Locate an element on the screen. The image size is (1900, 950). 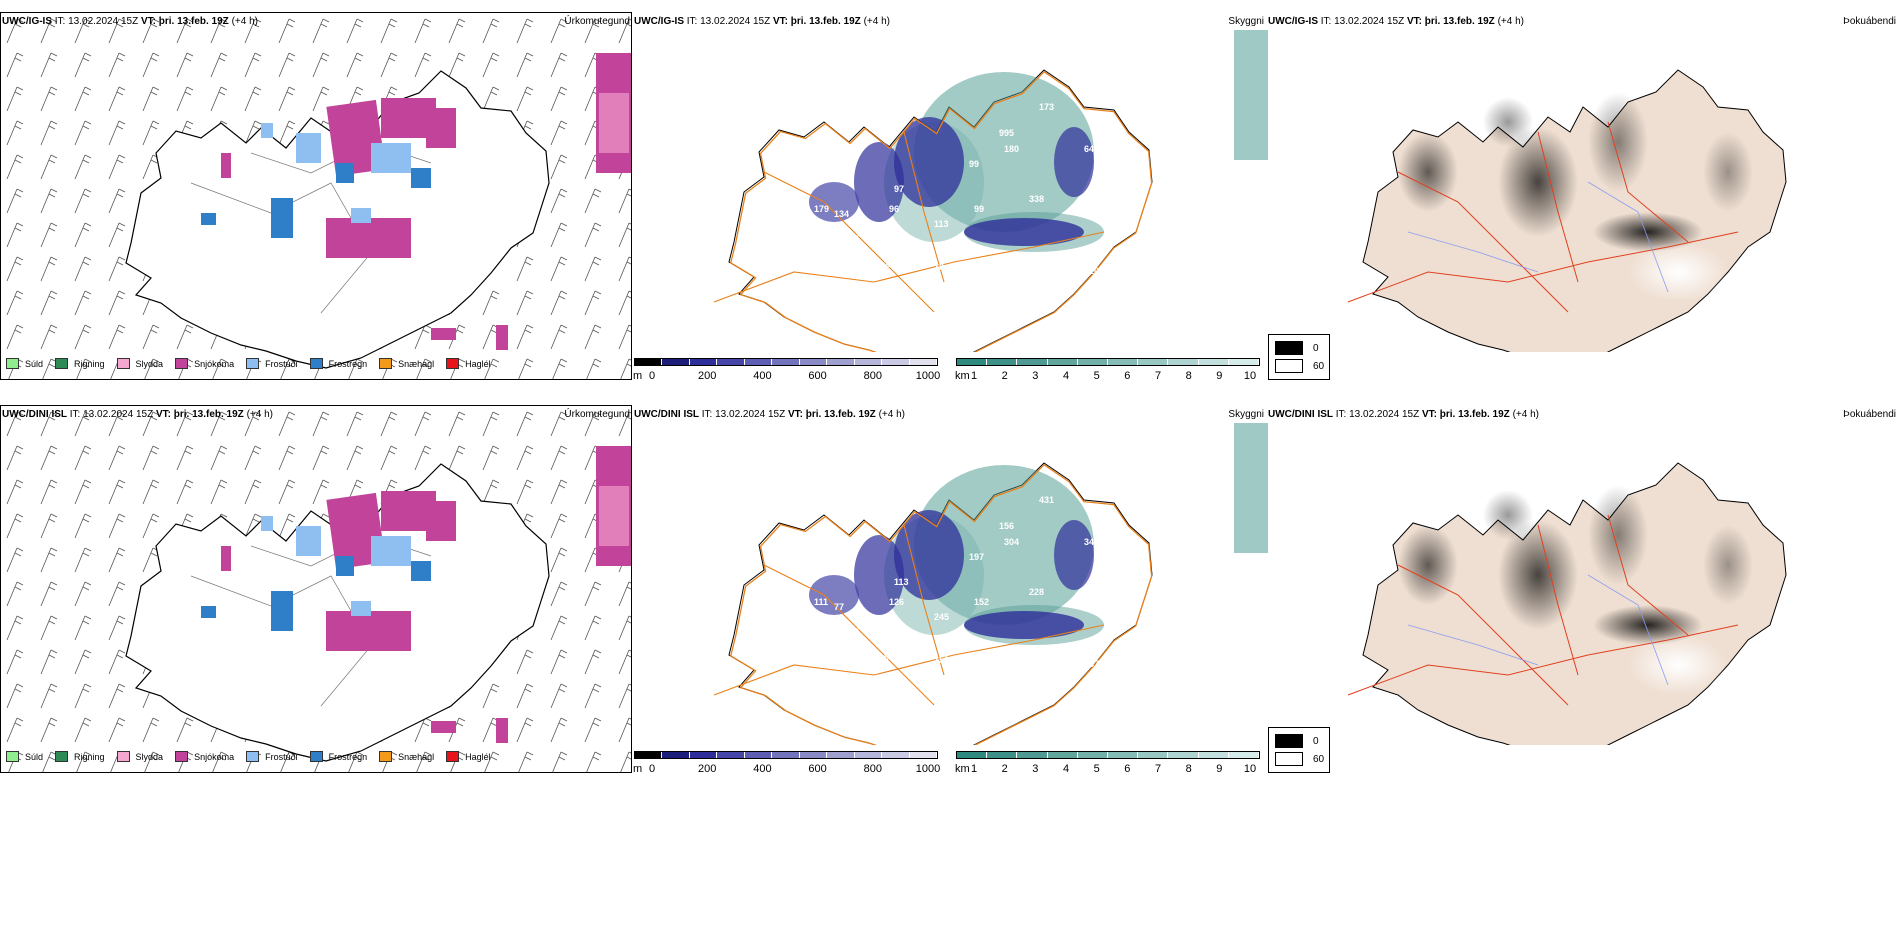
visibility-colorbar-strip is located at coordinates (1108, 362).